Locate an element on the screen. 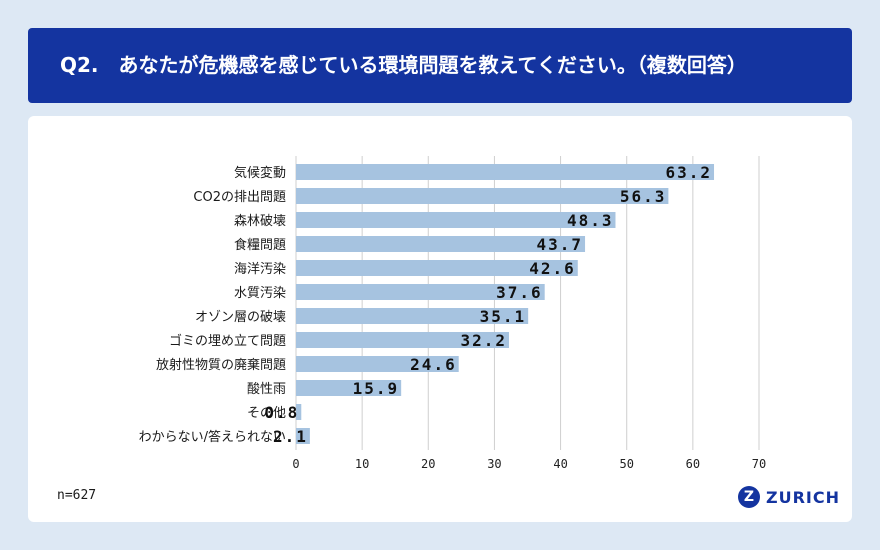  zurich-logo: Z ZURICH is located at coordinates (789, 497).